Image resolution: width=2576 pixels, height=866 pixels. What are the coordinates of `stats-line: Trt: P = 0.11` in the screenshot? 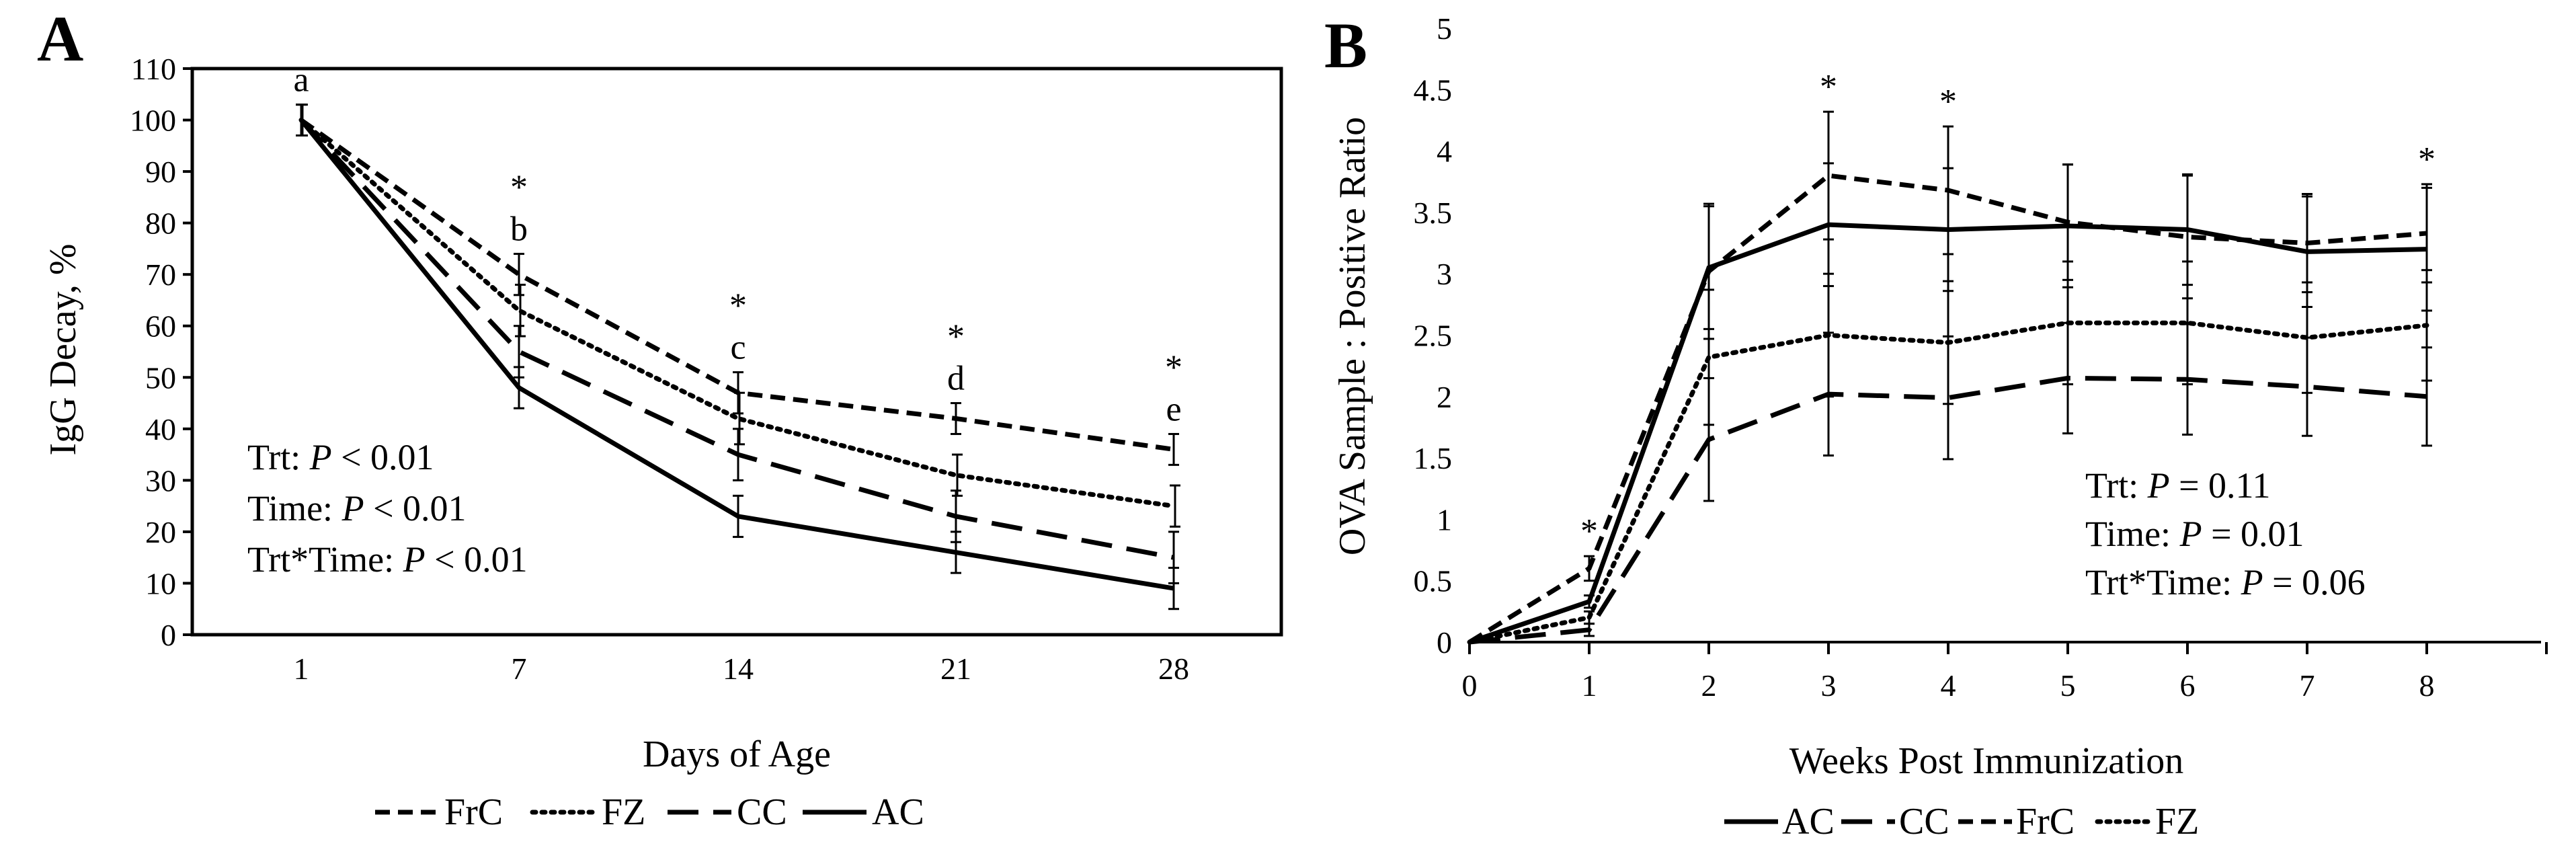 It's located at (2178, 485).